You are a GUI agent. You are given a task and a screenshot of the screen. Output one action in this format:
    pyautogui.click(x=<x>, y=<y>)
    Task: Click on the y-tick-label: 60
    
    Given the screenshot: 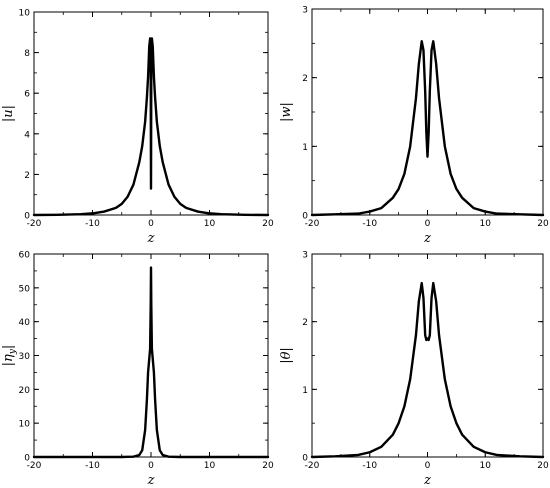 What is the action you would take?
    pyautogui.click(x=25, y=256)
    